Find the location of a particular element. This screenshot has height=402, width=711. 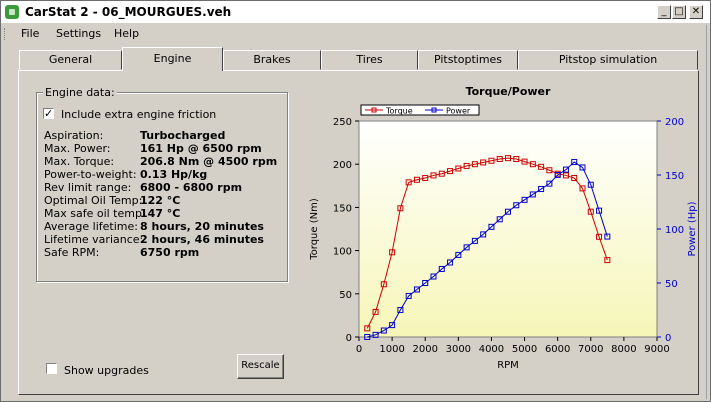

optimal-oil-temp-value: 122 °C is located at coordinates (160, 200).